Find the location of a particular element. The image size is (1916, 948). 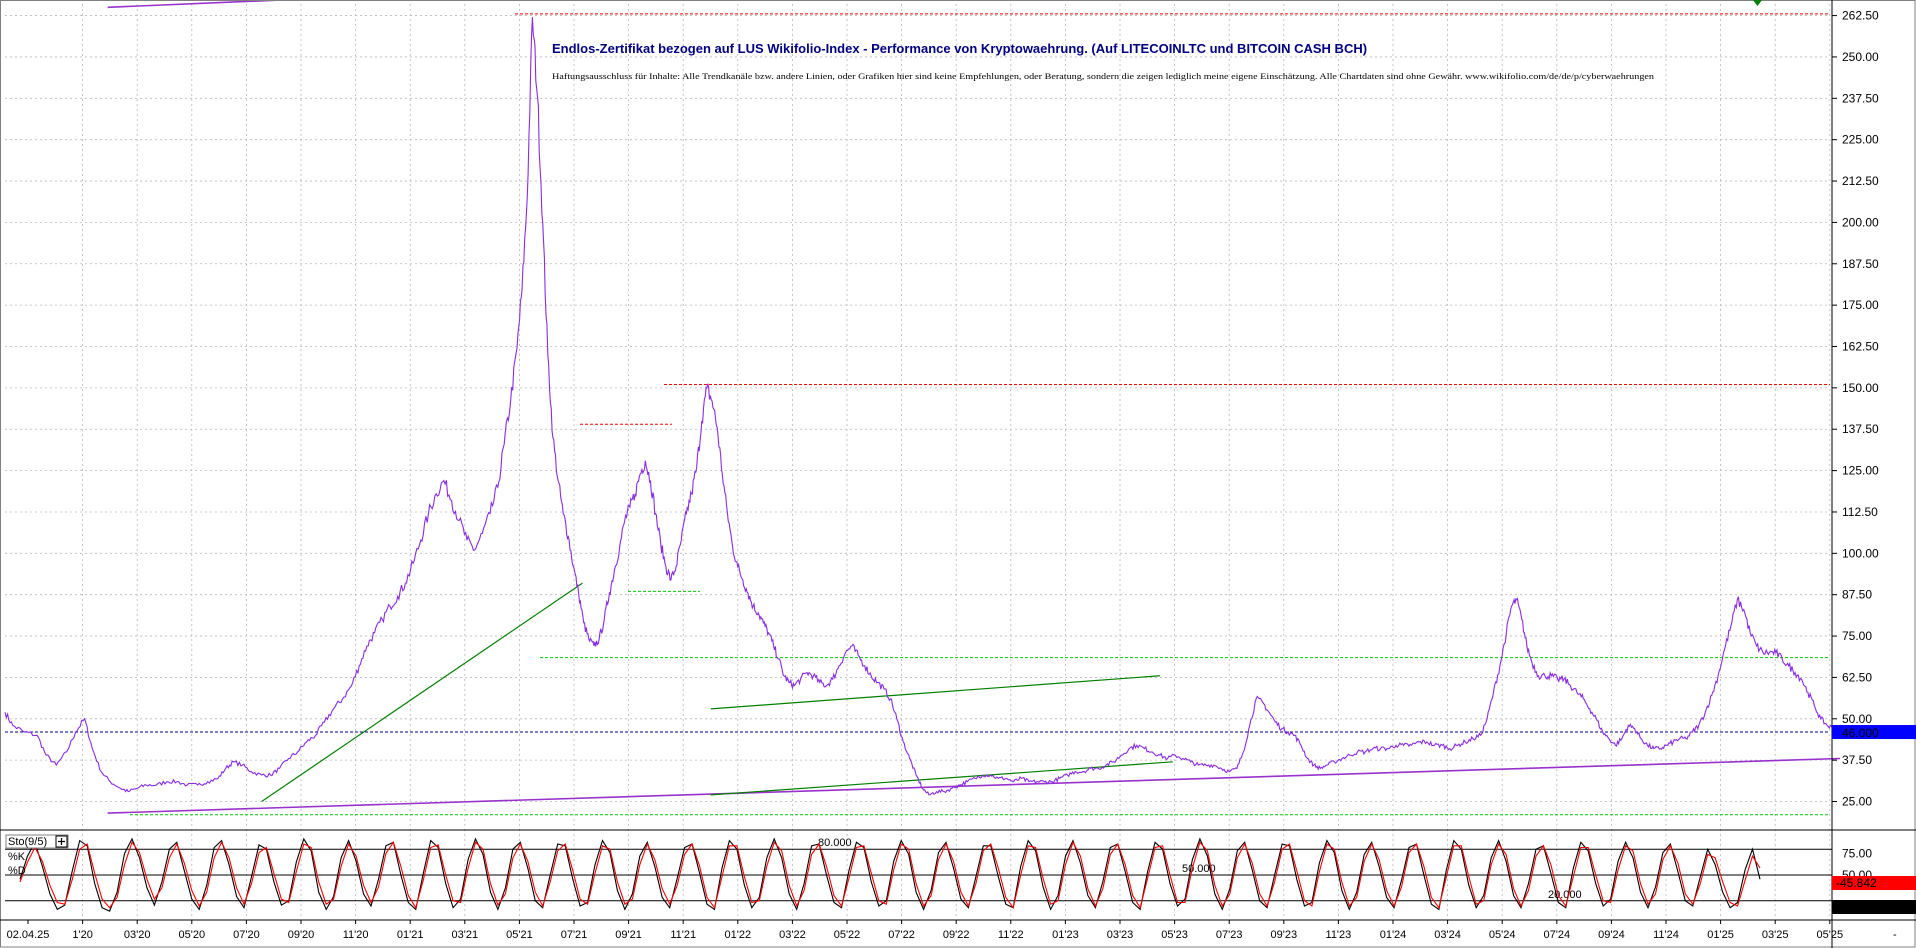

x-tick-label: 09'24 is located at coordinates (1611, 935).